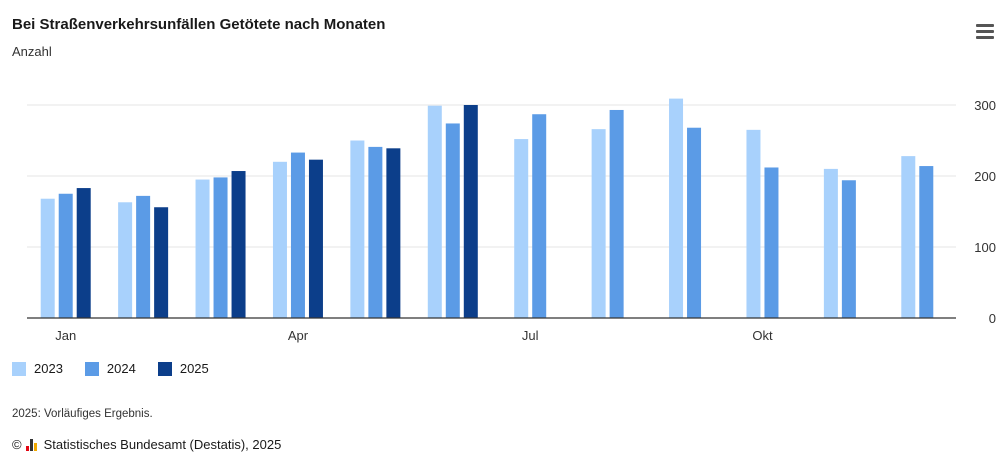 This screenshot has width=999, height=455. Describe the element at coordinates (298, 335) in the screenshot. I see `x-tick-label: Apr` at that location.